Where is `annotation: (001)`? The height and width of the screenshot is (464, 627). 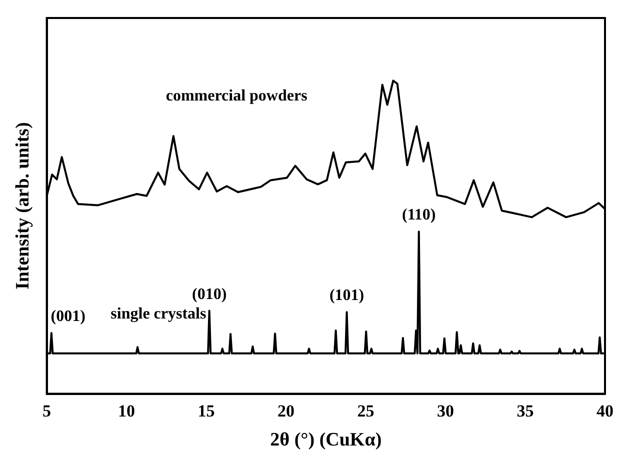 annotation: (001) is located at coordinates (68, 317).